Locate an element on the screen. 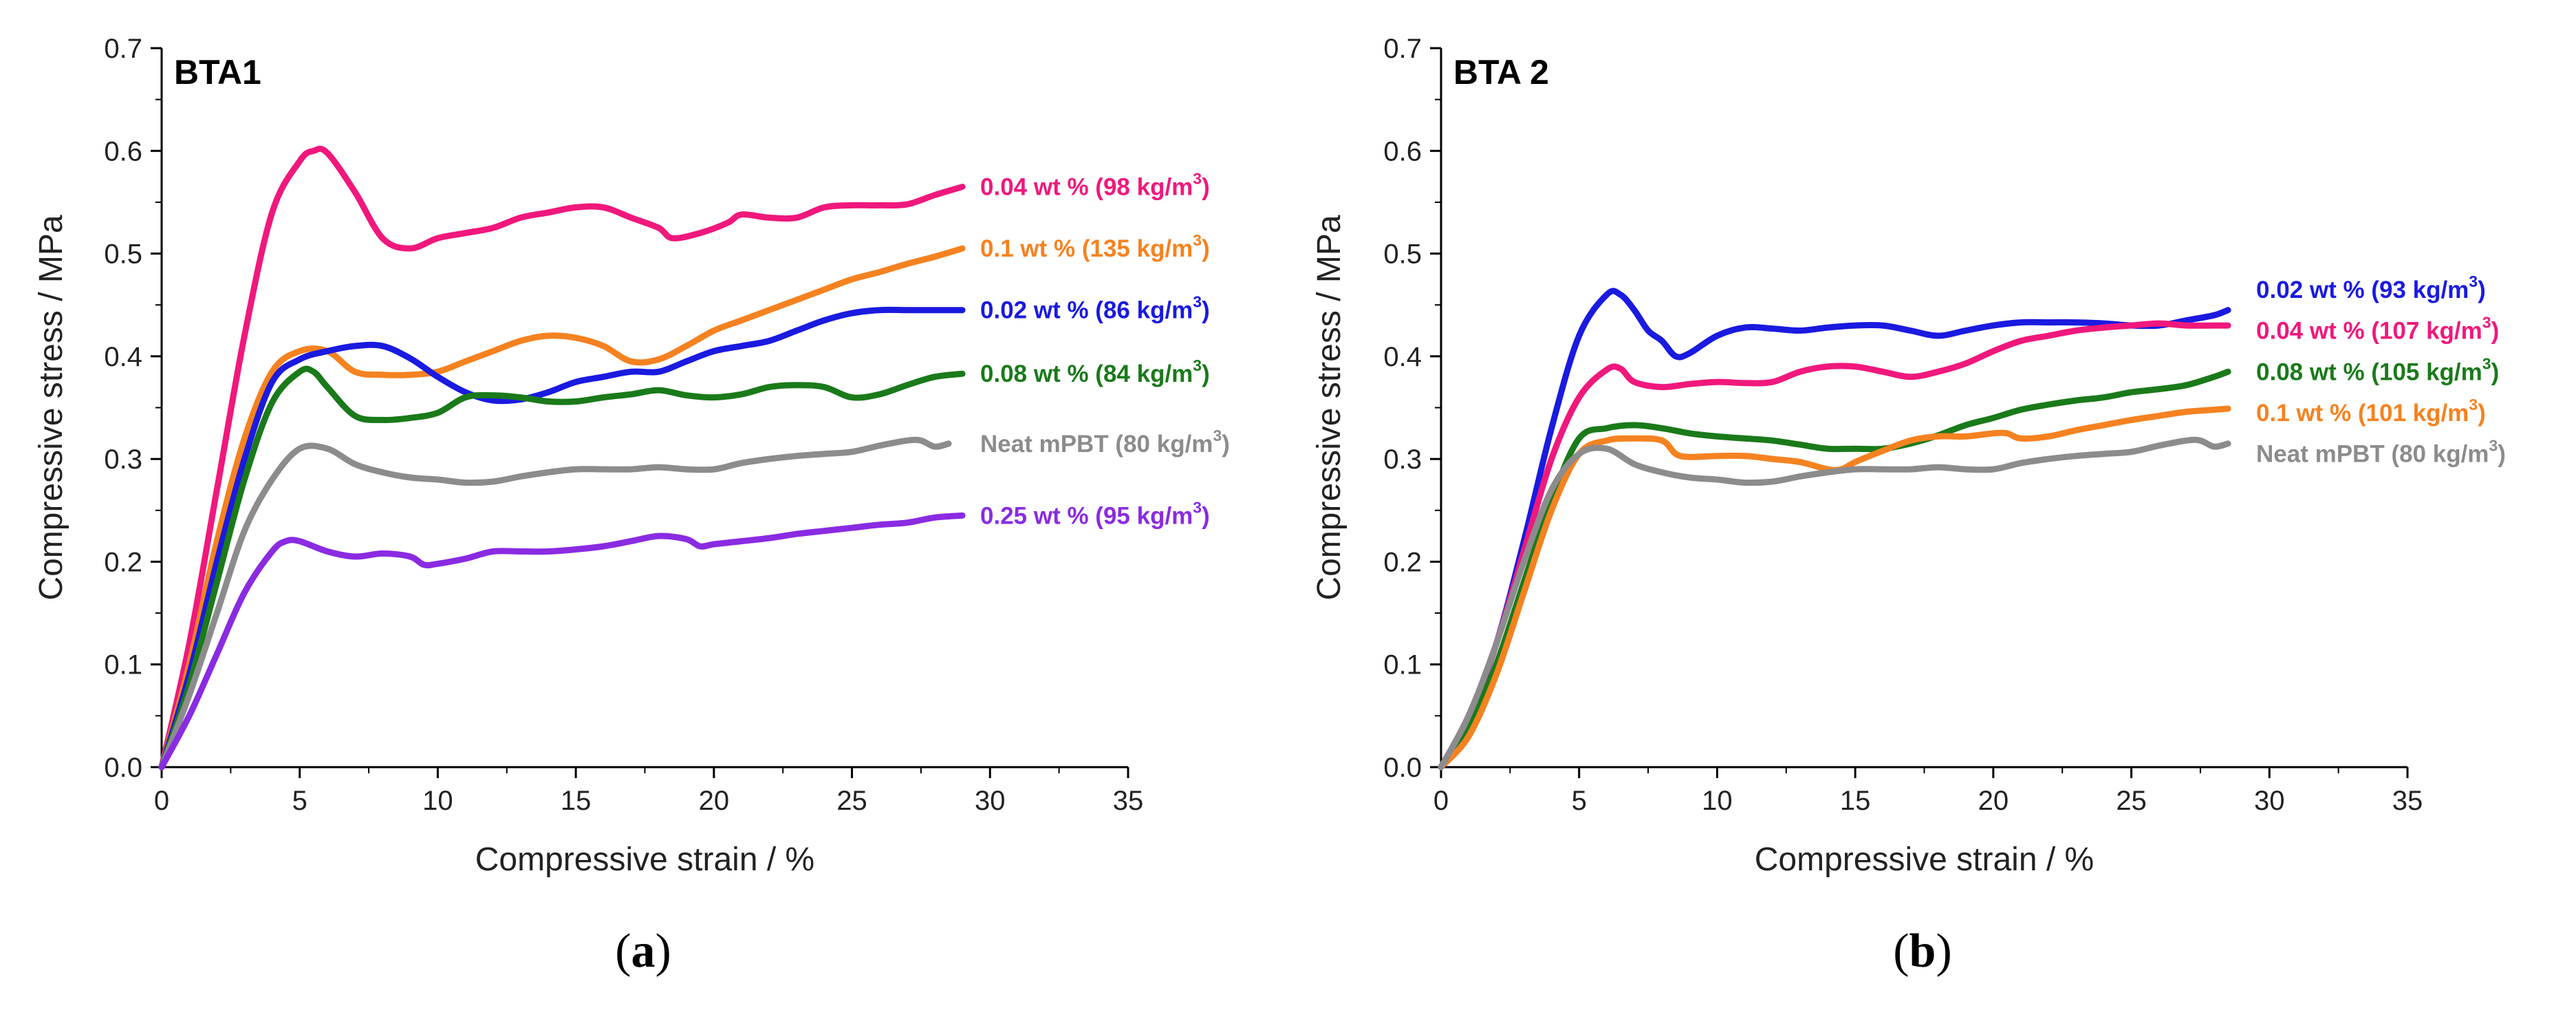 The height and width of the screenshot is (1010, 2576). subfigure-caption: (a) is located at coordinates (643, 951).